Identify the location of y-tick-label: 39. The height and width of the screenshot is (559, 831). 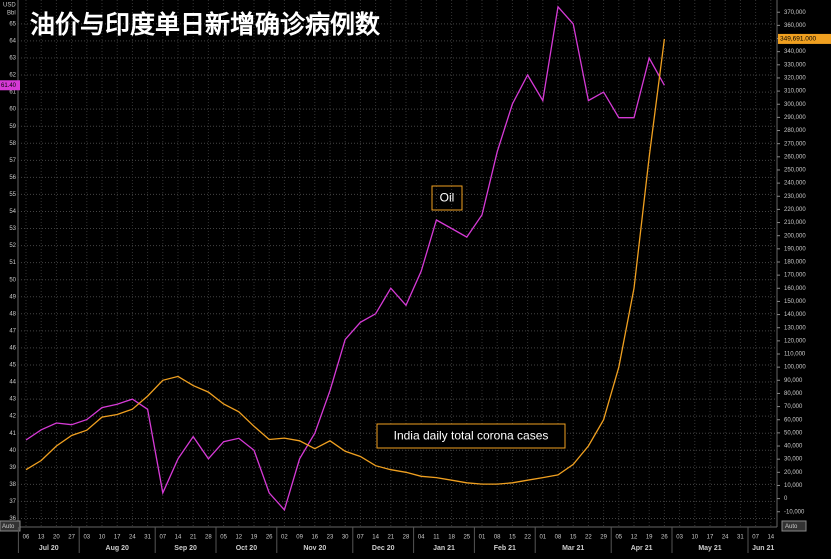
(12, 468).